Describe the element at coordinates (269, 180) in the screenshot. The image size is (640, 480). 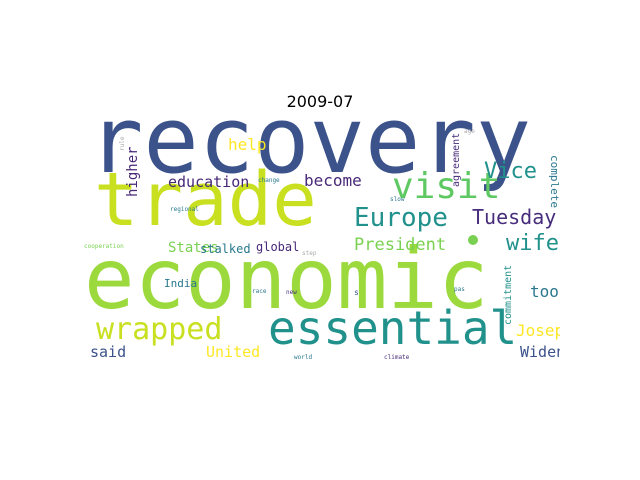
I see `word-change: change` at that location.